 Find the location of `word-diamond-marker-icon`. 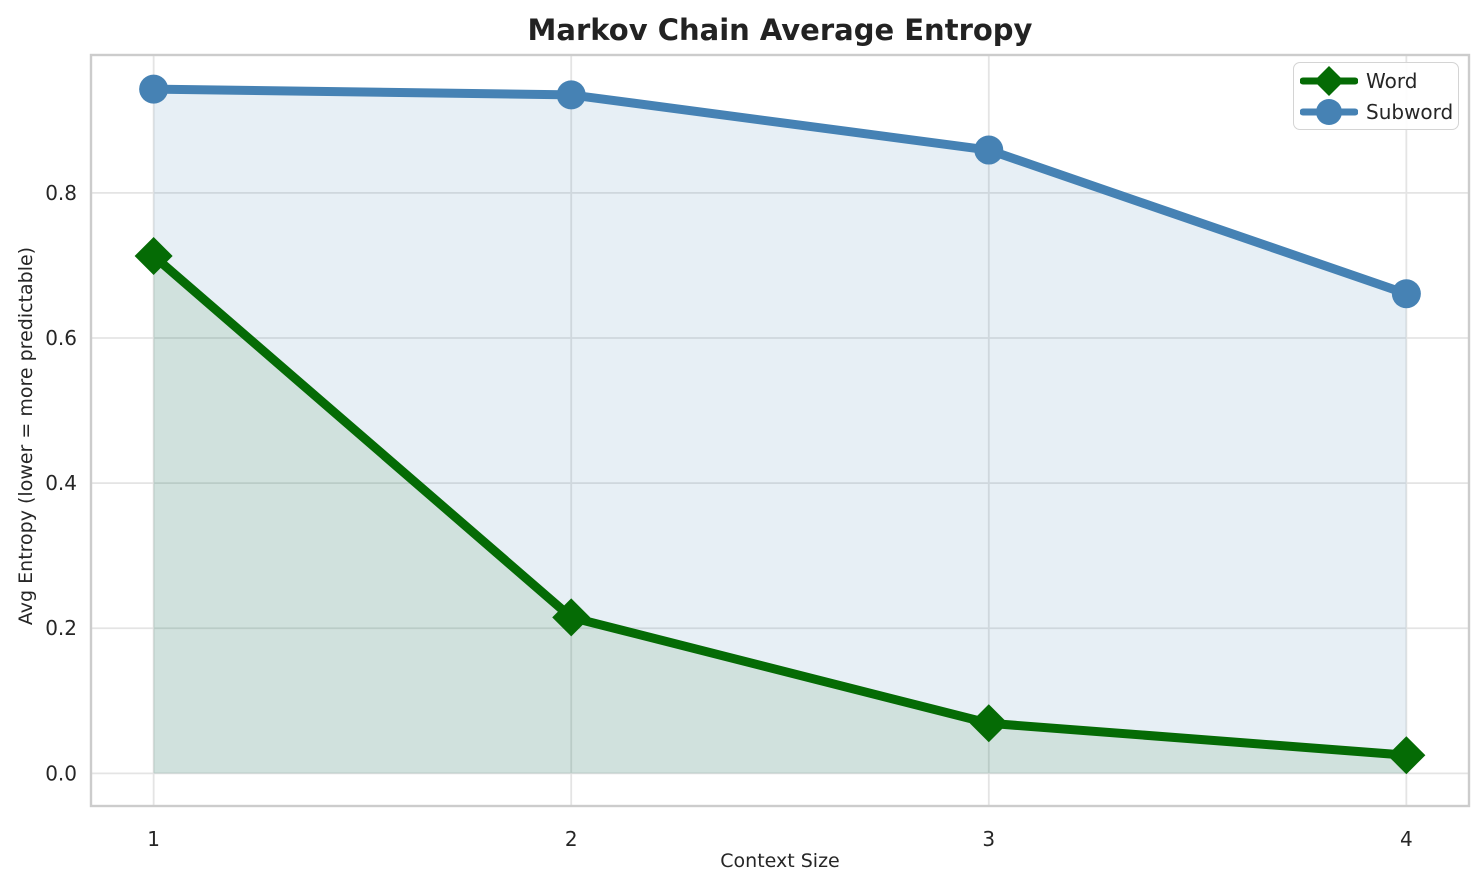

word-diamond-marker-icon is located at coordinates (1329, 80).